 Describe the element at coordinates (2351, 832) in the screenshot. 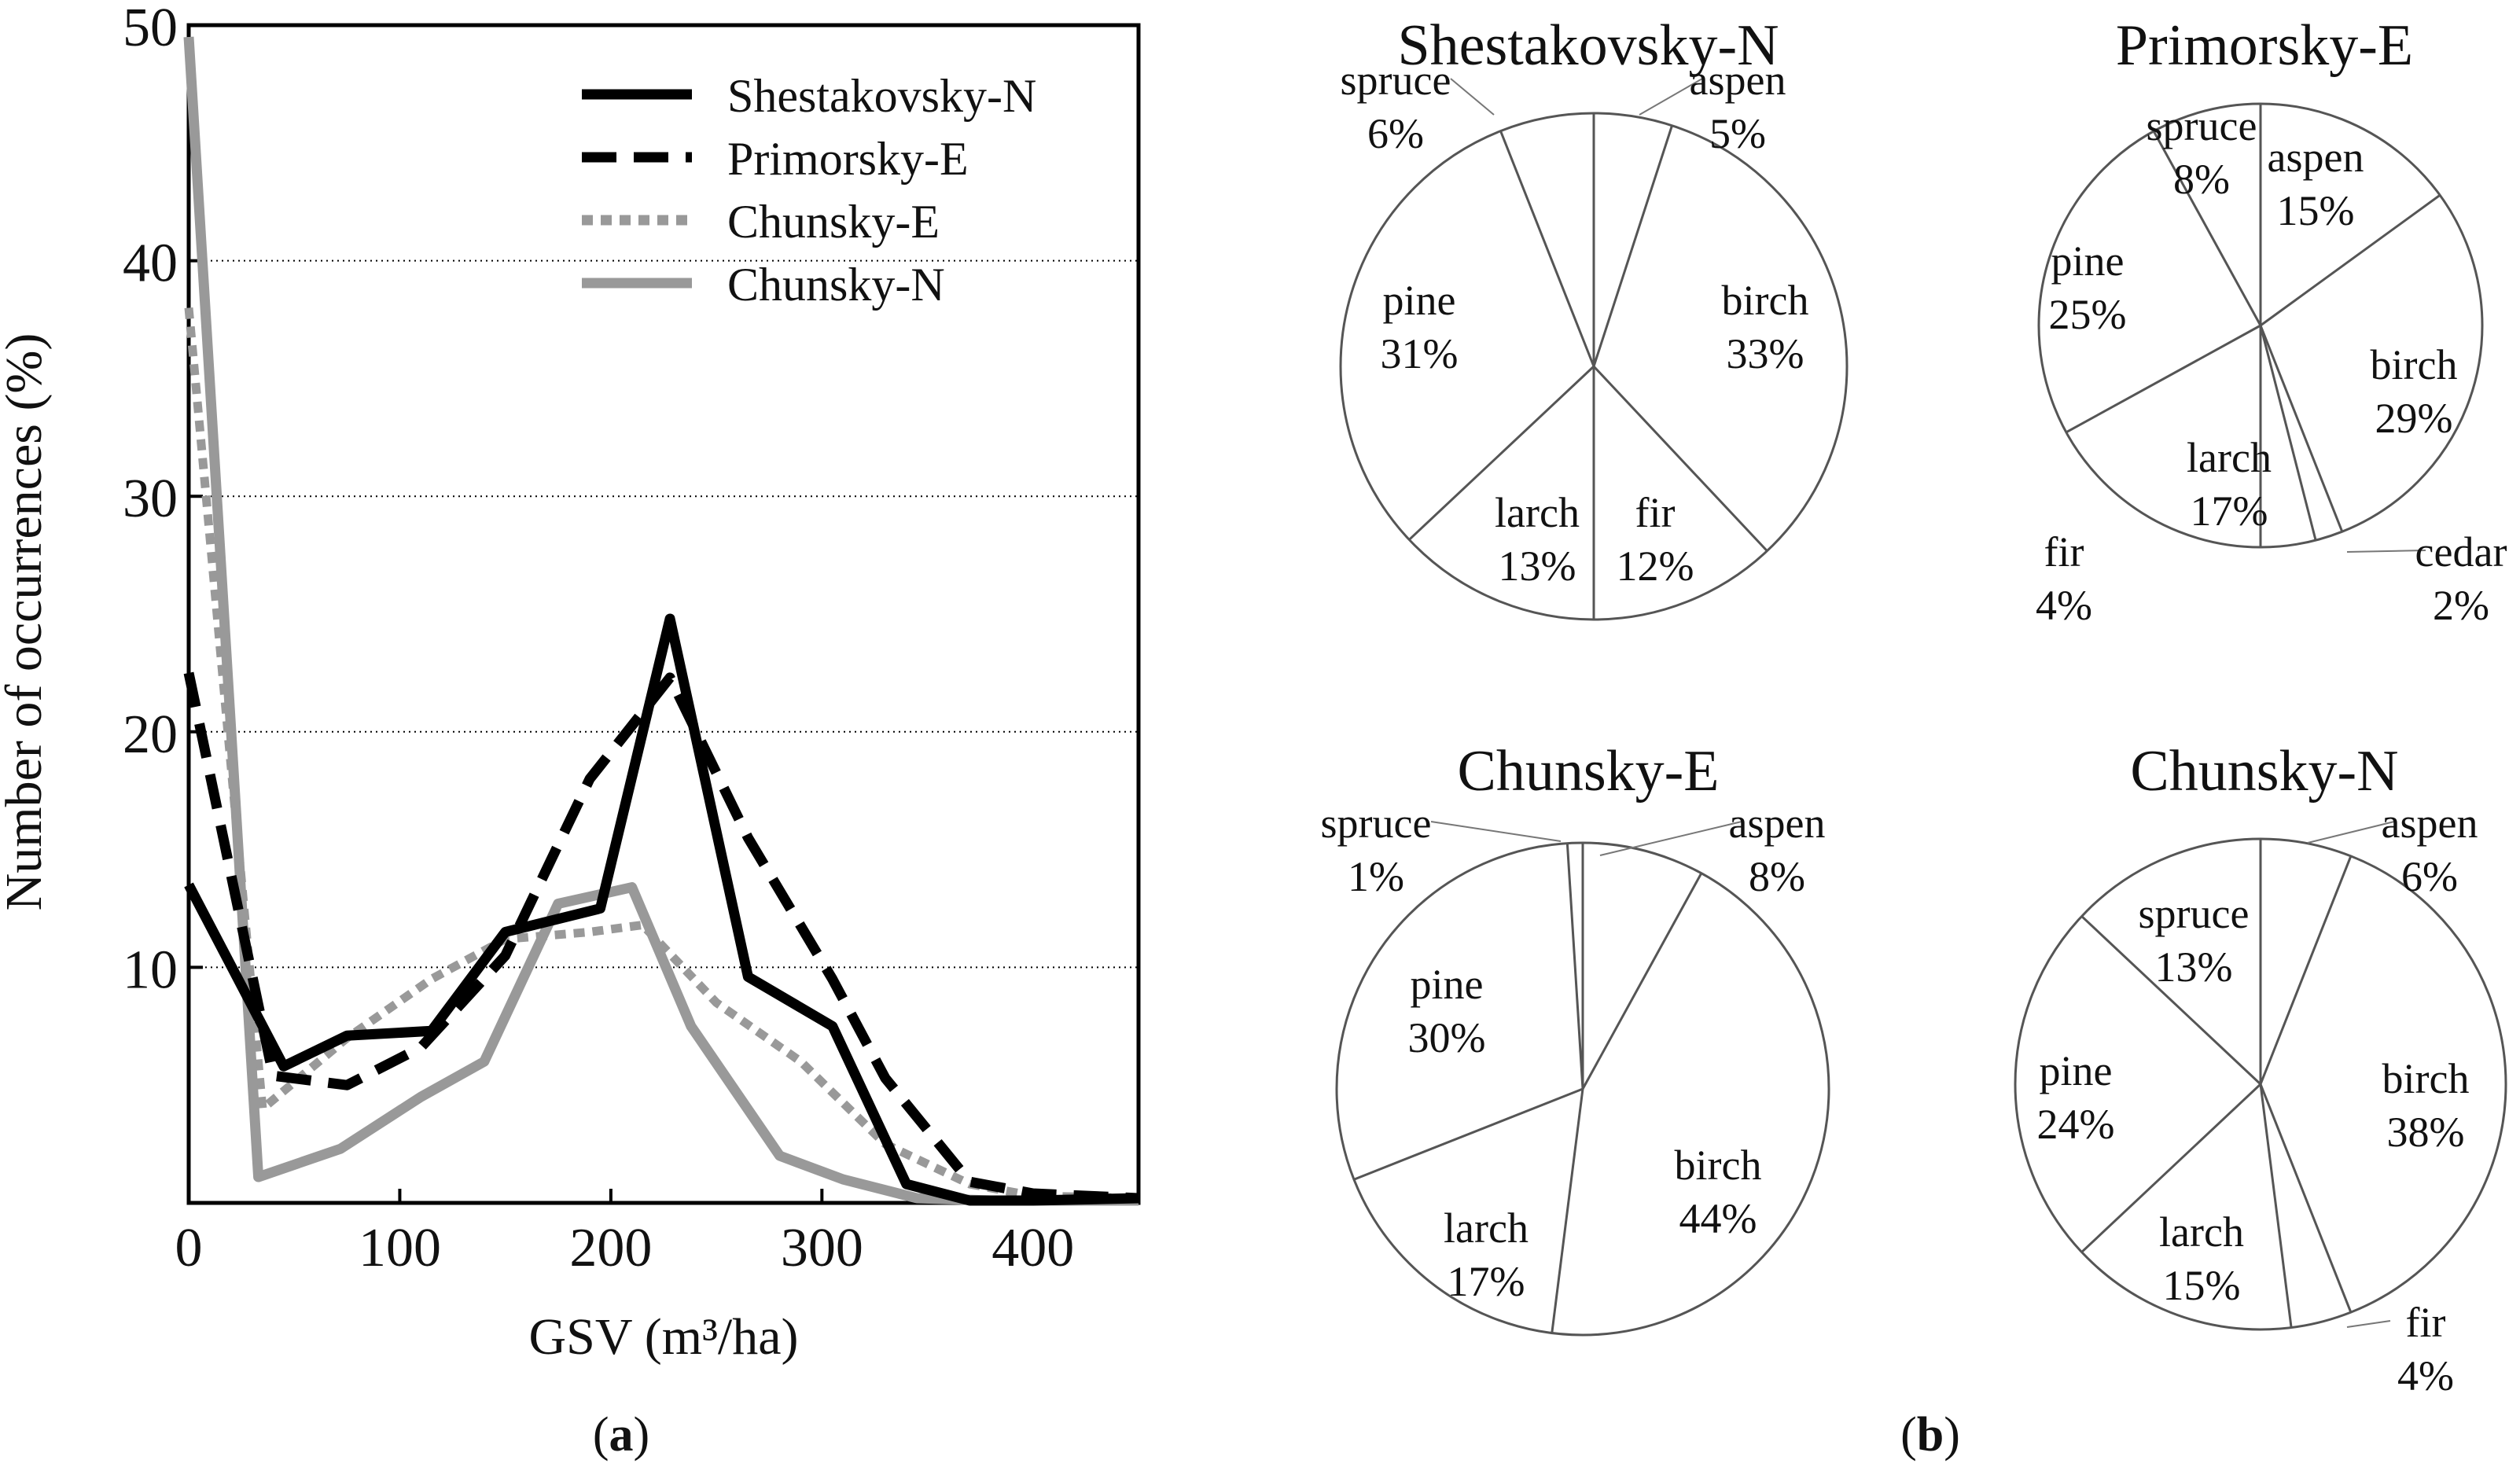

I see `pie-leader-chunsky-n-aspen` at that location.